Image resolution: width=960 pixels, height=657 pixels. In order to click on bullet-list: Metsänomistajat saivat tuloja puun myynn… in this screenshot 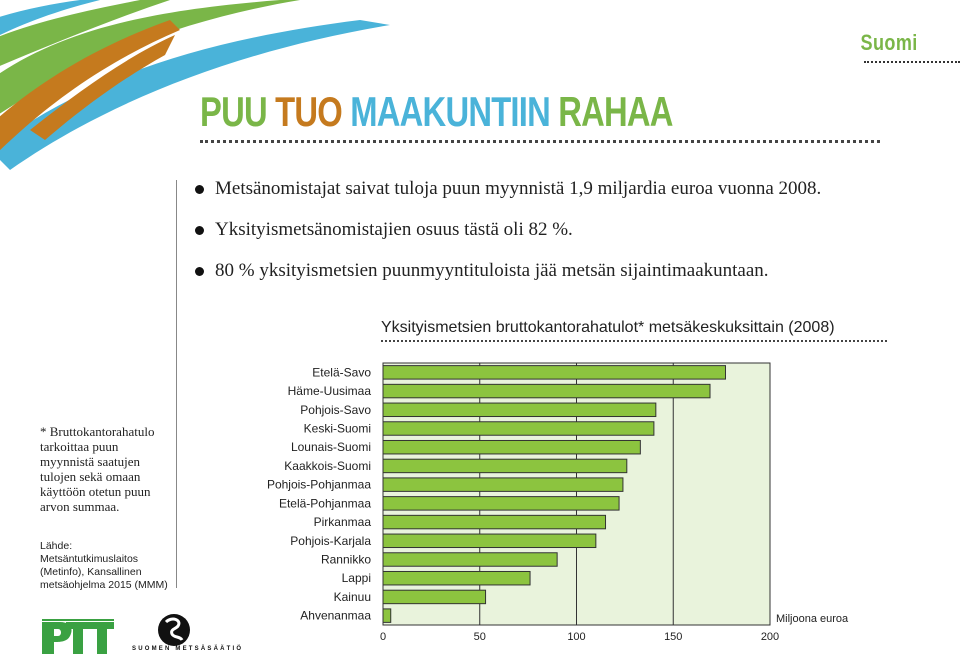, I will do `click(508, 237)`.